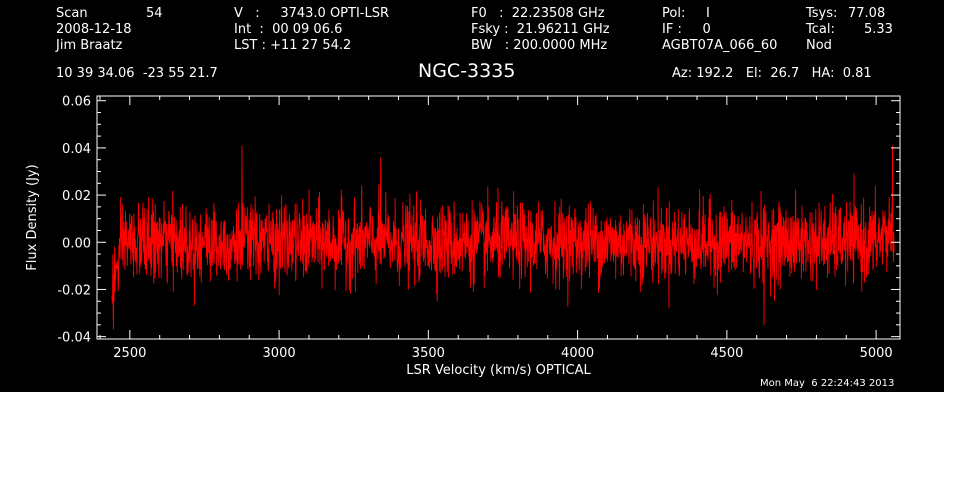 The height and width of the screenshot is (490, 962). Describe the element at coordinates (726, 353) in the screenshot. I see `x-tick-label: 4500` at that location.